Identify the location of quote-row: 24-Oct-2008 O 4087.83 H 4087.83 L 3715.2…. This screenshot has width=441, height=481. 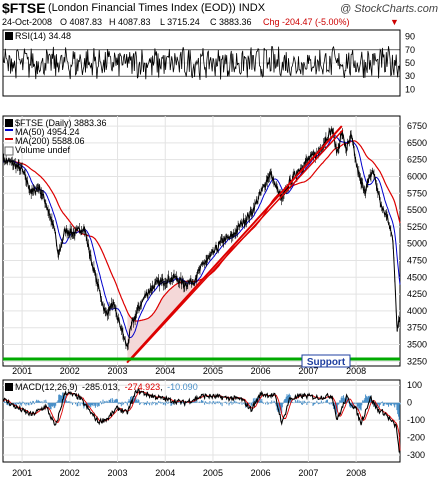
(220, 16).